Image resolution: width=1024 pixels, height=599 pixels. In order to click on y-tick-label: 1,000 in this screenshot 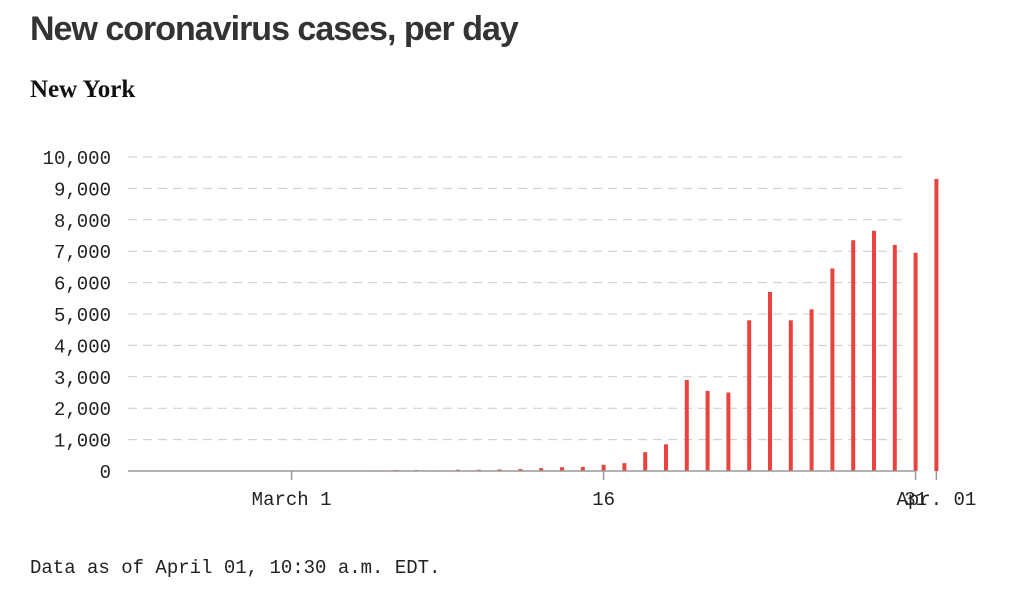, I will do `click(82, 442)`.